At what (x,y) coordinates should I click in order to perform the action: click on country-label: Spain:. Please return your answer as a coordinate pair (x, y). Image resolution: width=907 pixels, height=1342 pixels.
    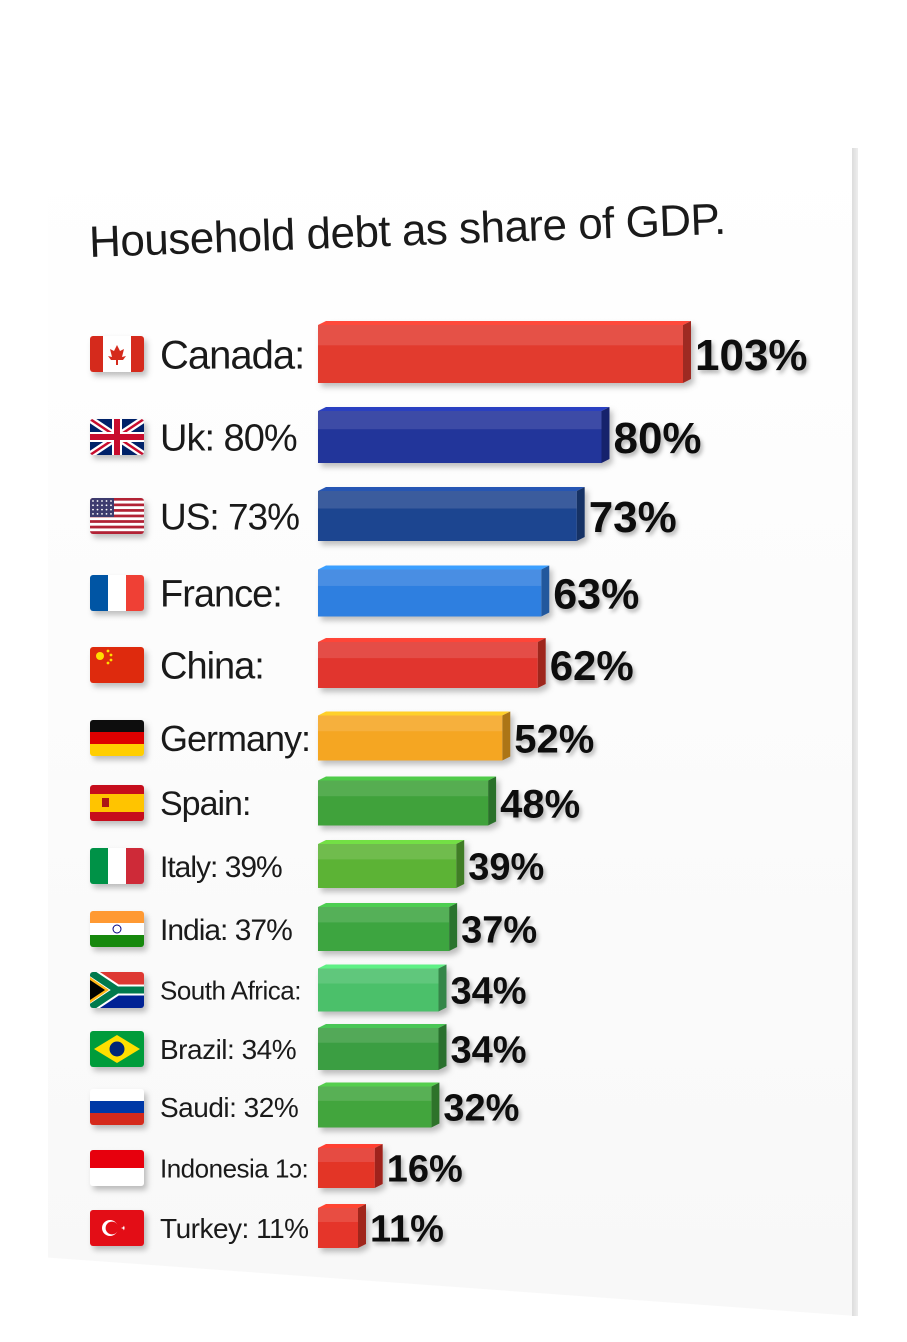
    Looking at the image, I should click on (205, 804).